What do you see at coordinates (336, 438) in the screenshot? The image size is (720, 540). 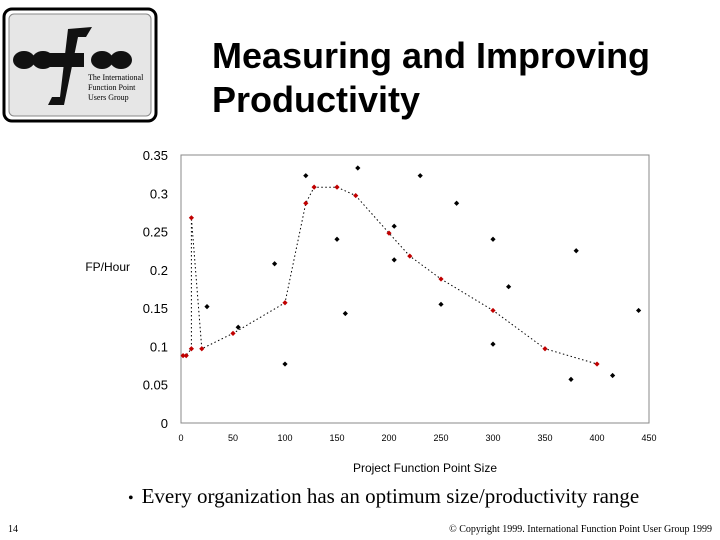 I see `x-tick-label: 150` at bounding box center [336, 438].